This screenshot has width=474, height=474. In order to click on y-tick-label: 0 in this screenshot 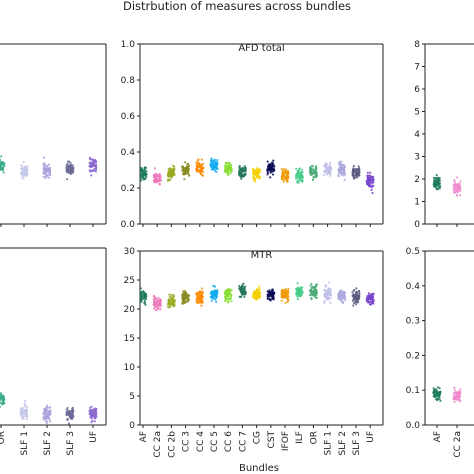, I will do `click(132, 426)`.